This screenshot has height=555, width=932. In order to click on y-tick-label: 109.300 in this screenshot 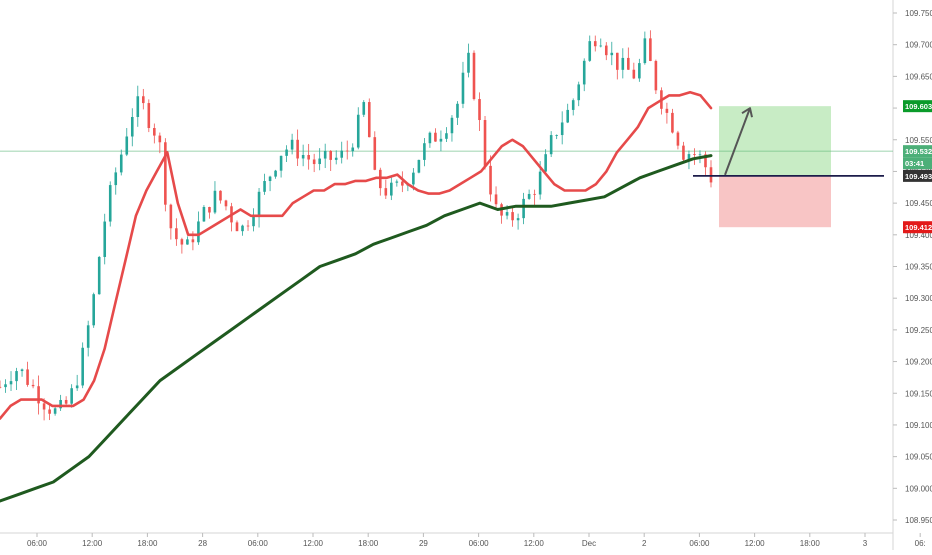, I will do `click(918, 298)`.